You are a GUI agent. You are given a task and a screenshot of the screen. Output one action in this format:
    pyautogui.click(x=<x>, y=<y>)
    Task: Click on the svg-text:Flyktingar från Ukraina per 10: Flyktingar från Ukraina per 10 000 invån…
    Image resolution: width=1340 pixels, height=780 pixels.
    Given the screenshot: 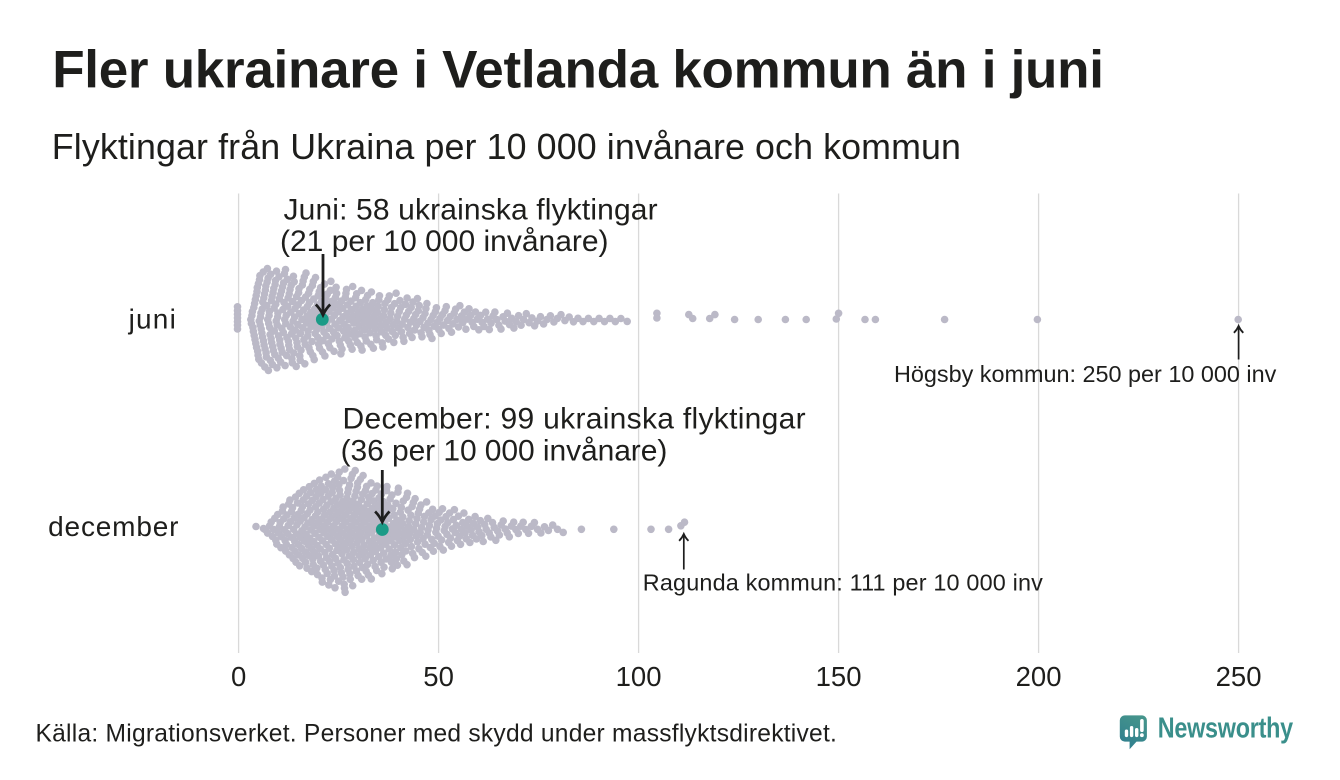 What is the action you would take?
    pyautogui.click(x=506, y=147)
    